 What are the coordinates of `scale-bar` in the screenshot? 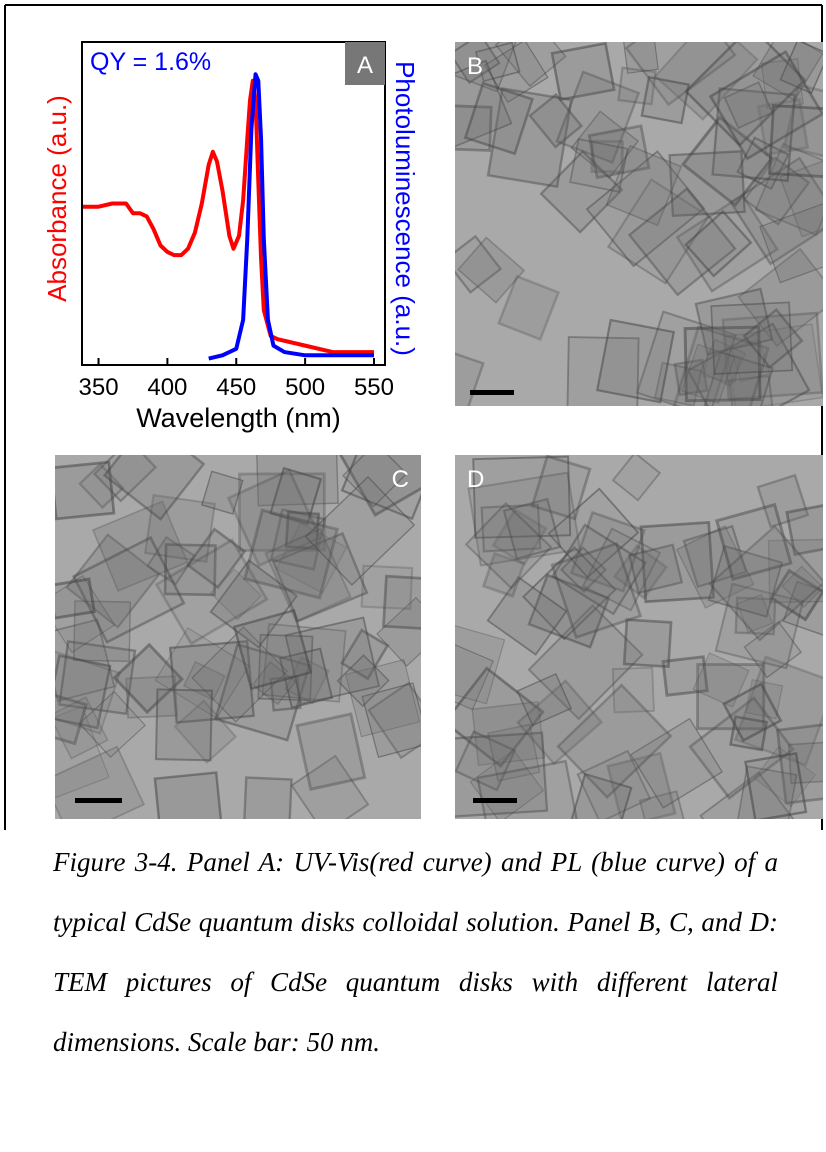 It's located at (492, 392).